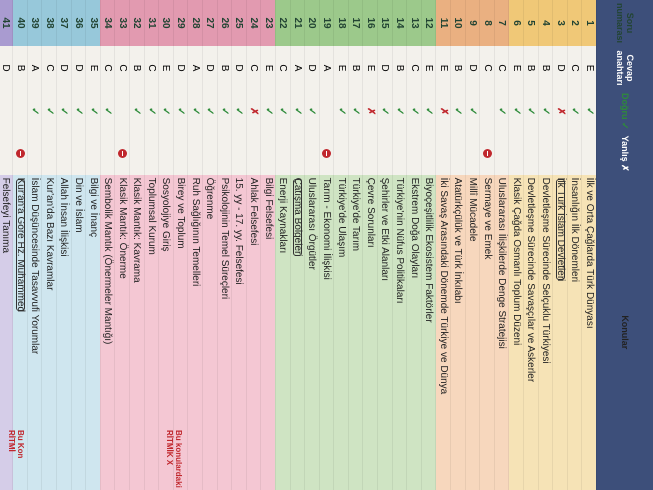  Describe the element at coordinates (399, 332) in the screenshot. I see `topic: Türkiye'nin Nüfus Politikaları` at that location.